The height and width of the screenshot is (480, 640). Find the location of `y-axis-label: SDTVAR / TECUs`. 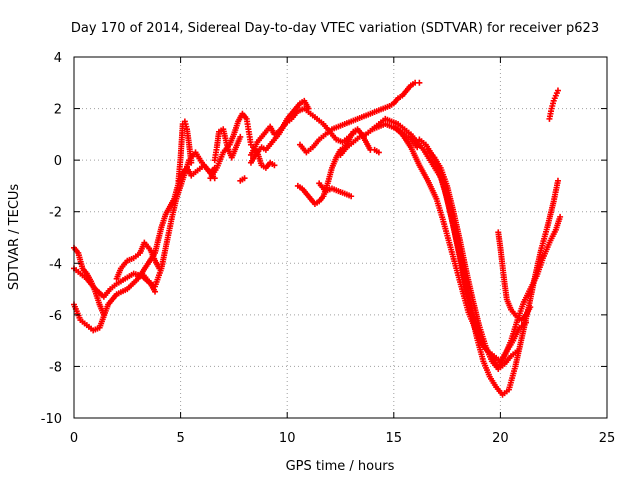

y-axis-label: SDTVAR / TECUs is located at coordinates (14, 237).